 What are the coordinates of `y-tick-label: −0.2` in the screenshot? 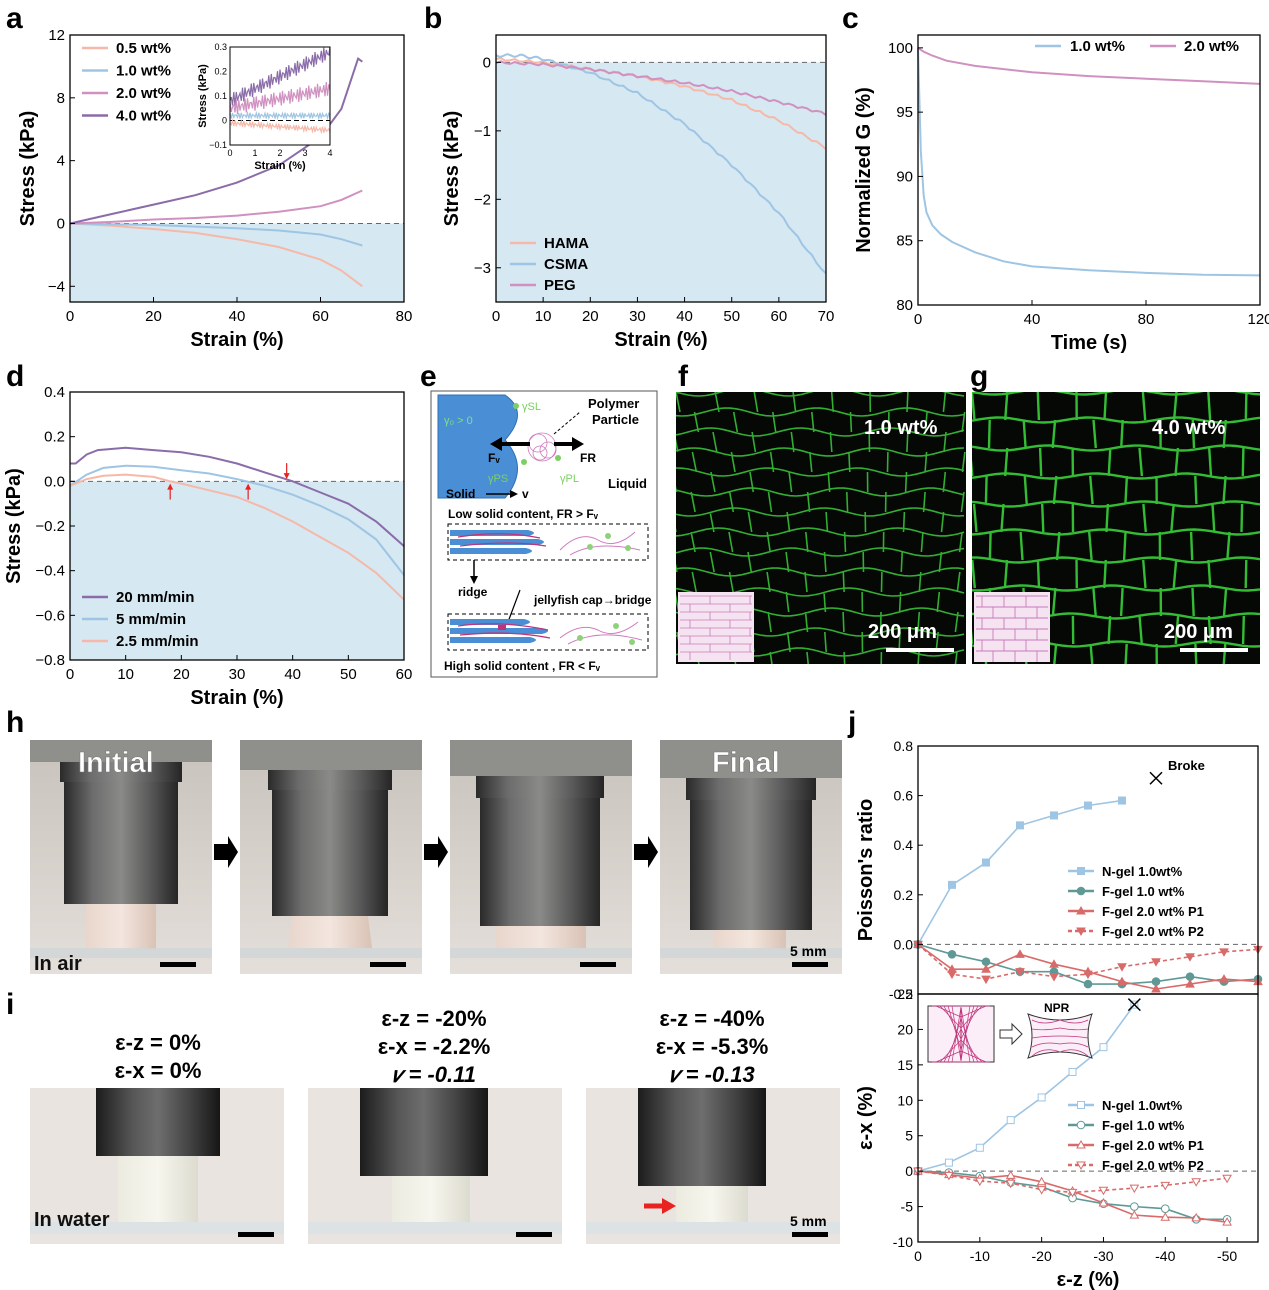 It's located at (50, 526).